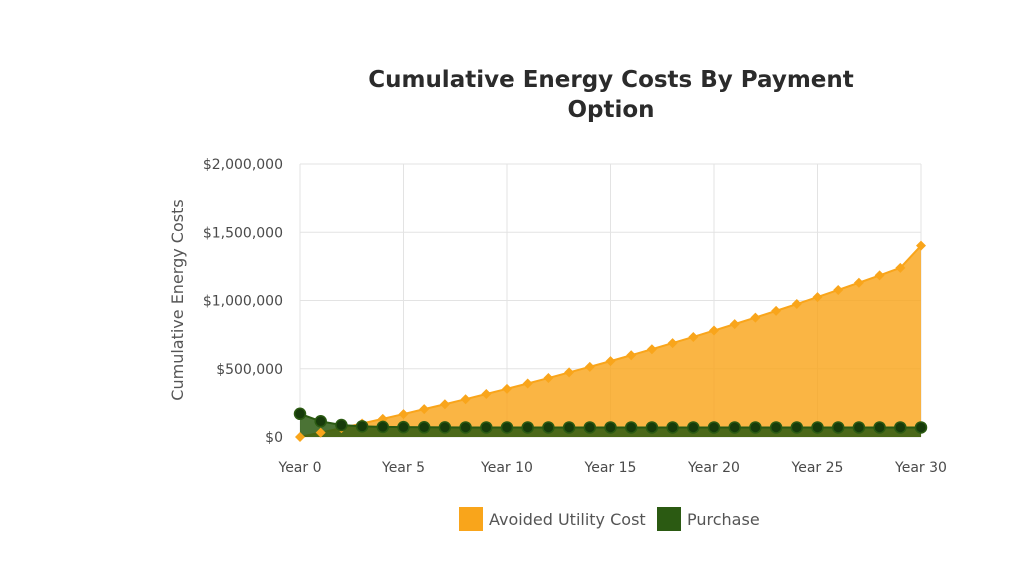 This screenshot has height=576, width=1024. Describe the element at coordinates (723, 519) in the screenshot. I see `legend-label-purchase: Purchase` at that location.